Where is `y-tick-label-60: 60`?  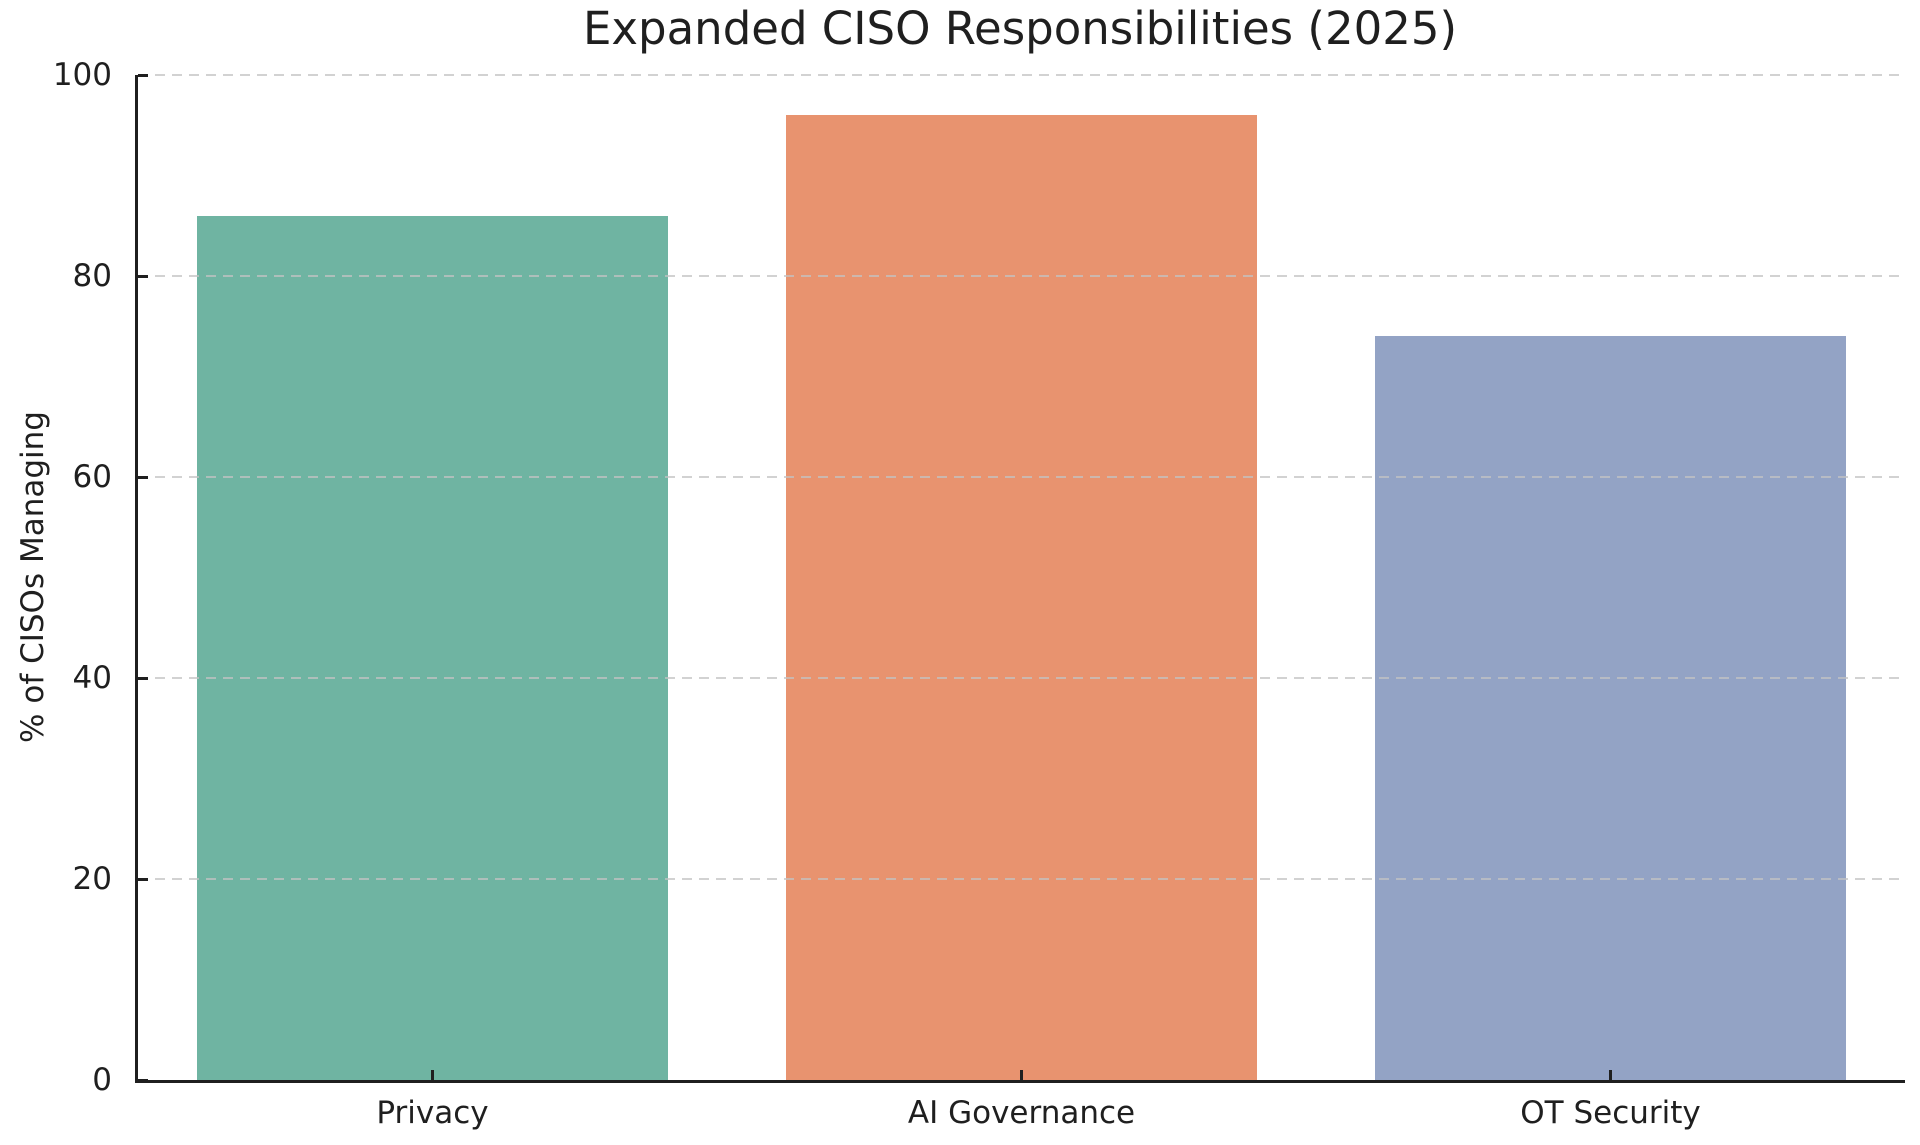 y-tick-label-60: 60 is located at coordinates (92, 477).